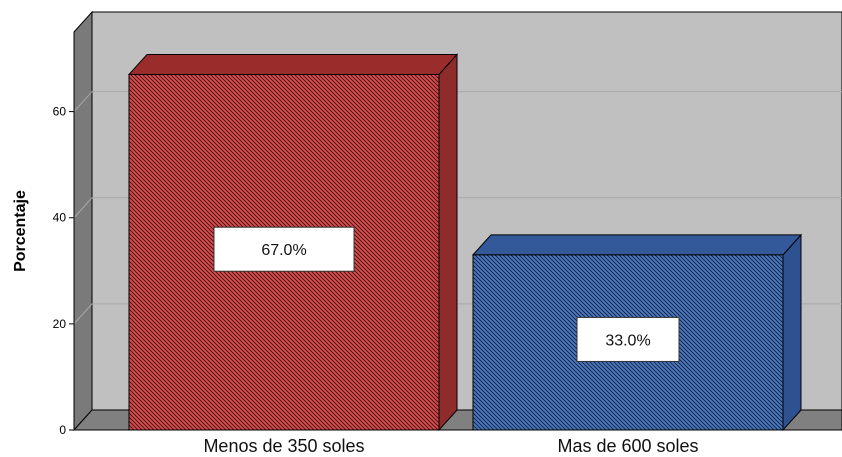 This screenshot has height=457, width=842. What do you see at coordinates (62, 430) in the screenshot?
I see `y-tick-label: 0` at bounding box center [62, 430].